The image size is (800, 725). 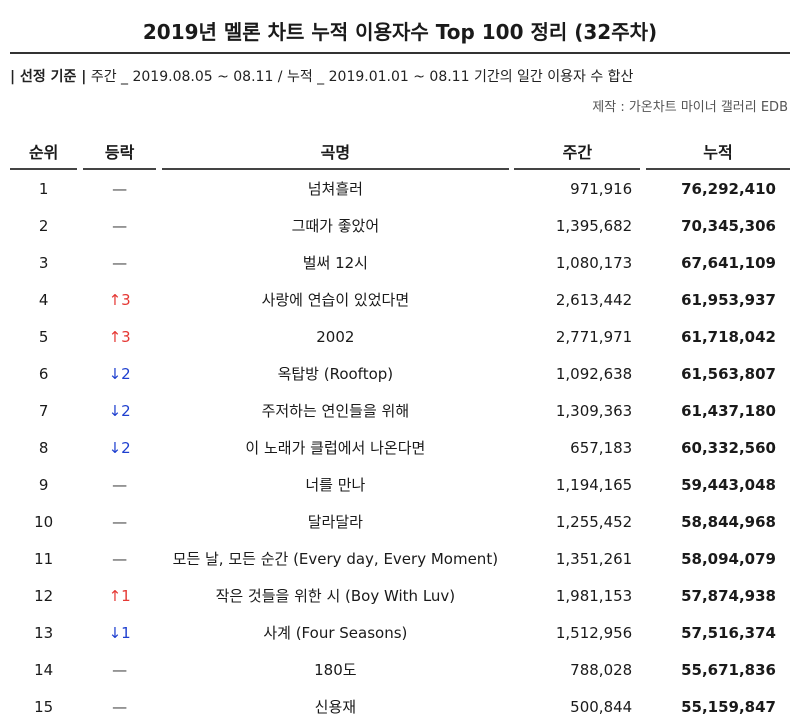 What do you see at coordinates (594, 484) in the screenshot?
I see `weekly-users-cell: 1,194,165` at bounding box center [594, 484].